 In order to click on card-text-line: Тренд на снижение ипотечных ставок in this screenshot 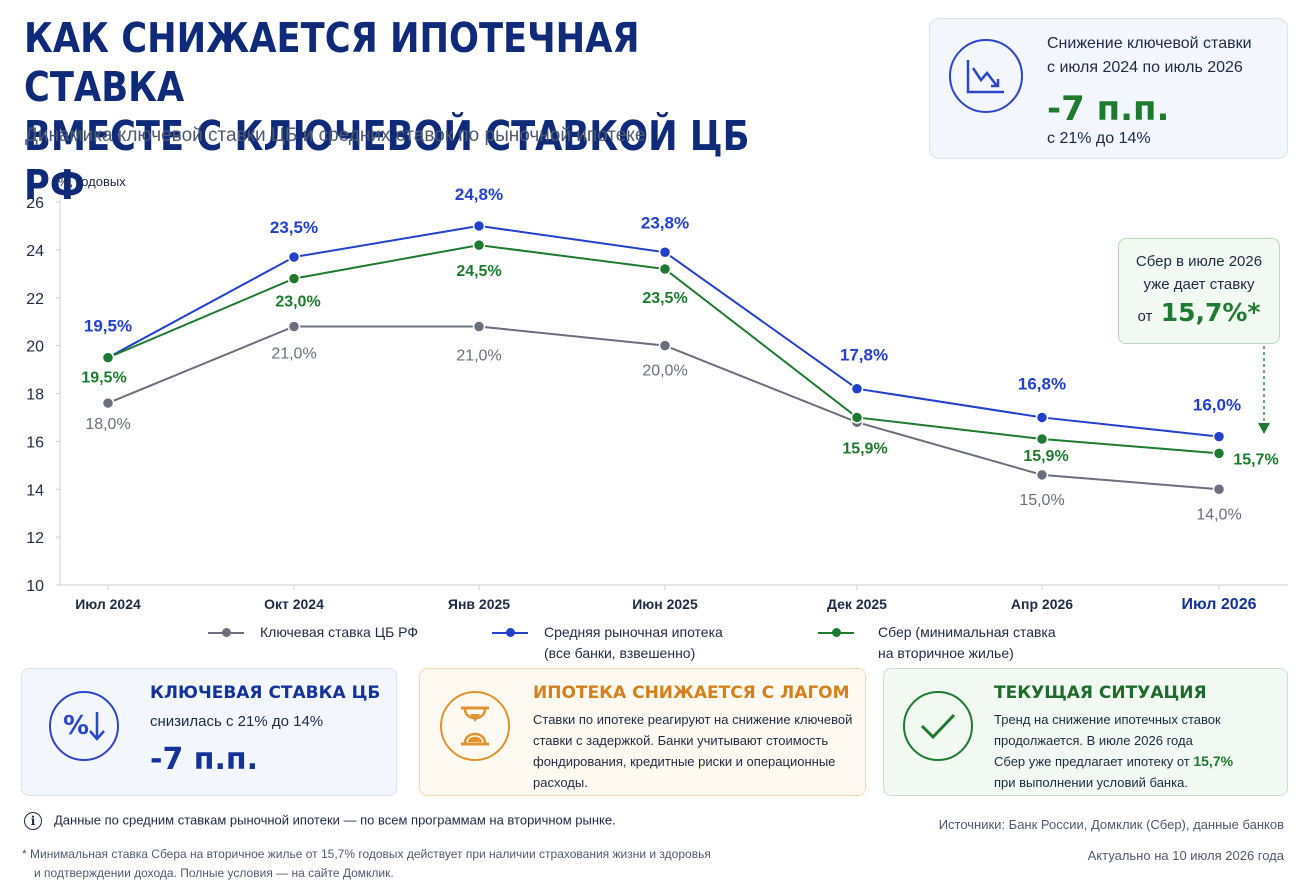, I will do `click(1107, 719)`.